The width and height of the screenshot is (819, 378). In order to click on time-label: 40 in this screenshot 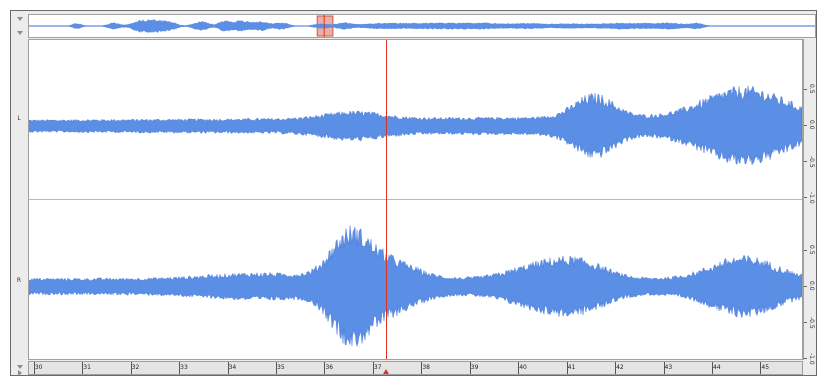, I will do `click(523, 367)`.